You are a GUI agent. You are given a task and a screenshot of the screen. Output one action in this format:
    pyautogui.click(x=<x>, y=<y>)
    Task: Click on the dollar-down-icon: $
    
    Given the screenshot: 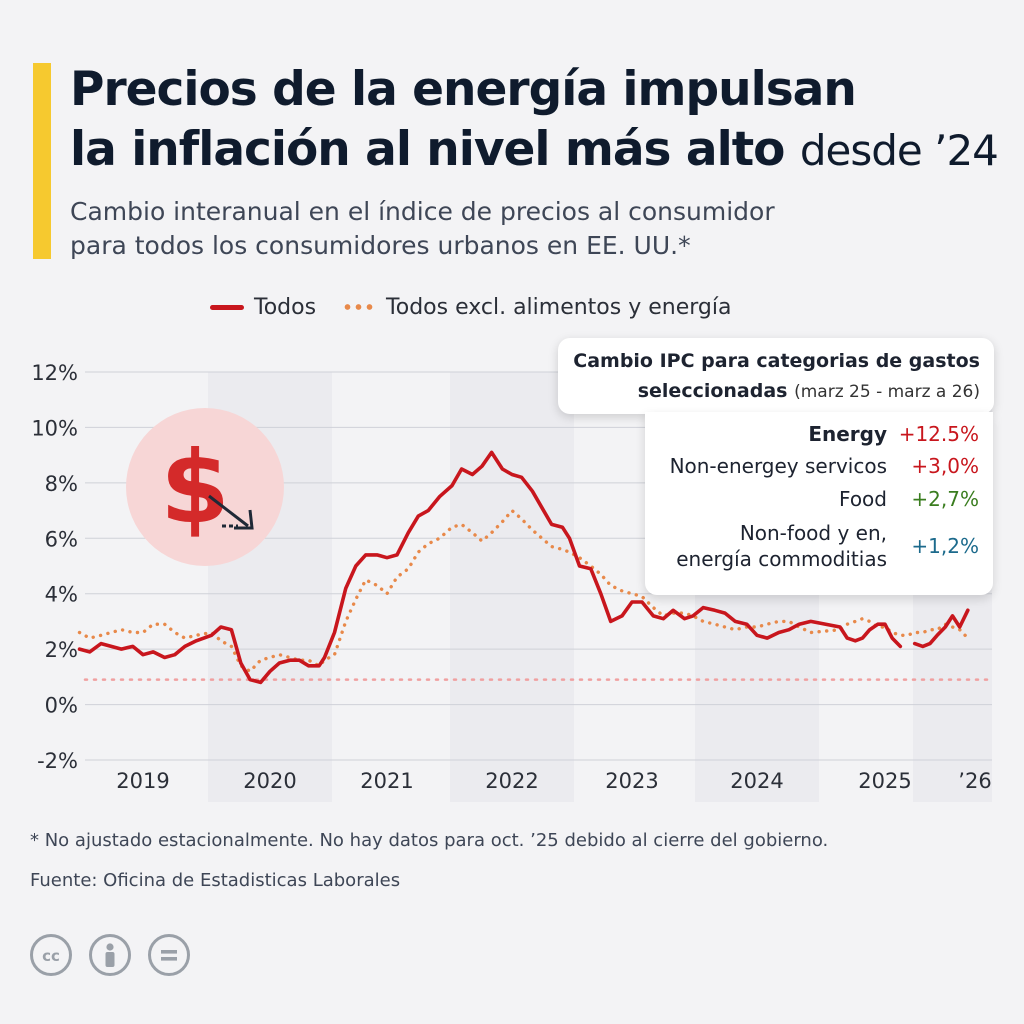 What is the action you would take?
    pyautogui.click(x=205, y=487)
    